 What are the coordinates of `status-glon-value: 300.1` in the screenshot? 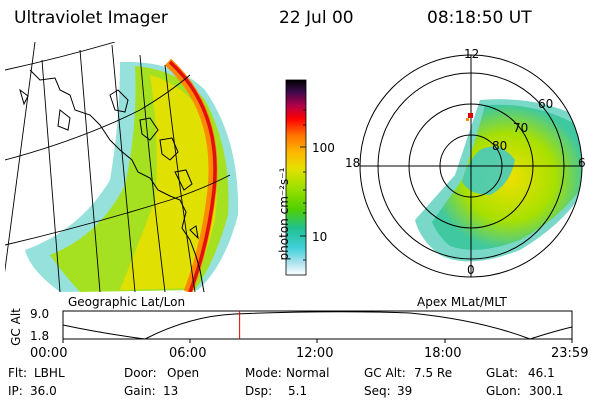 It's located at (546, 391).